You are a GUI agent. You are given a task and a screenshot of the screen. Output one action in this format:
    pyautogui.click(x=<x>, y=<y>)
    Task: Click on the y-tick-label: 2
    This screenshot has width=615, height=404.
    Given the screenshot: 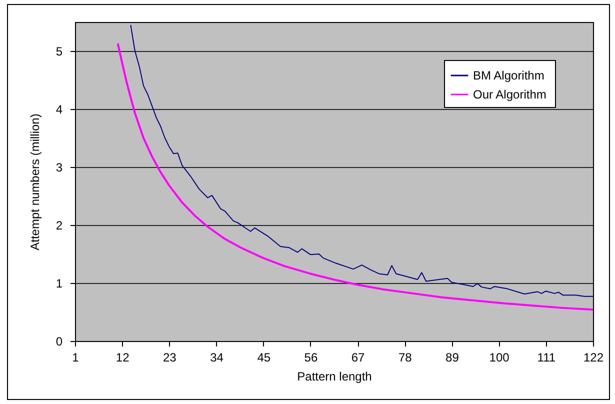 What is the action you would take?
    pyautogui.click(x=59, y=225)
    